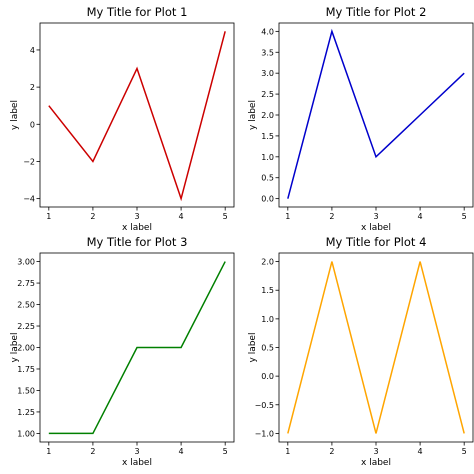 The width and height of the screenshot is (474, 474). Describe the element at coordinates (92, 216) in the screenshot. I see `plot-1-xtick-label: 2` at that location.